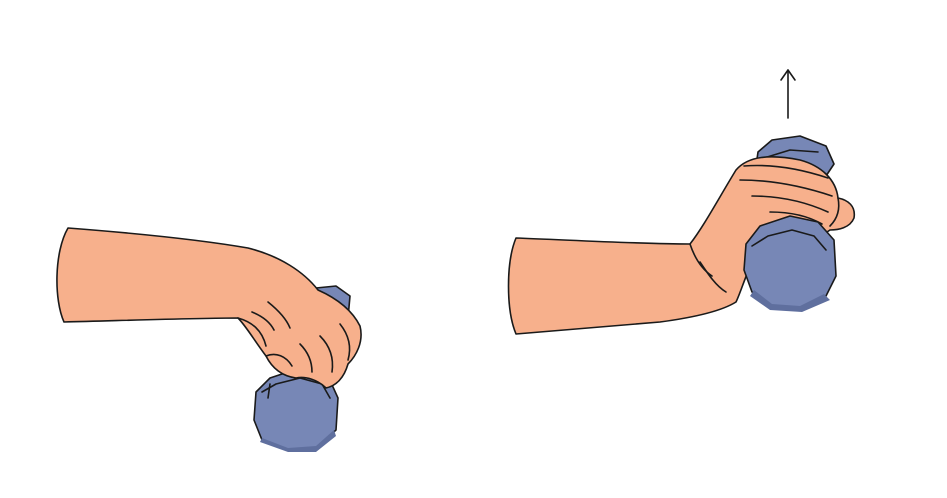  I want to click on left-pose-wrist-down, so click(209, 339).